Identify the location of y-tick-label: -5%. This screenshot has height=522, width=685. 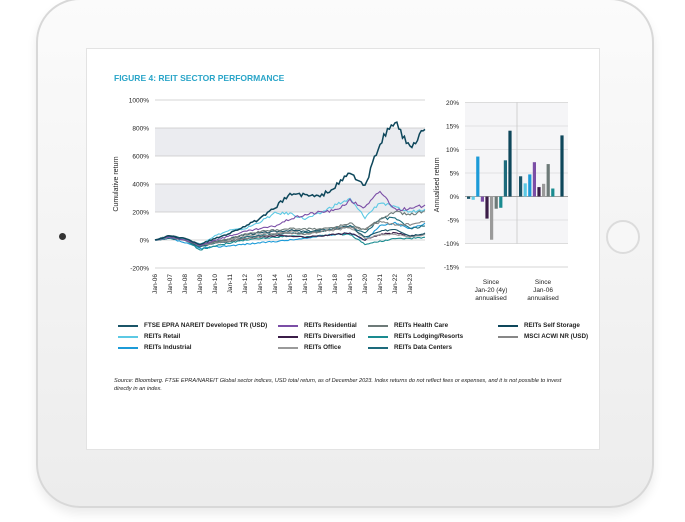
(453, 221).